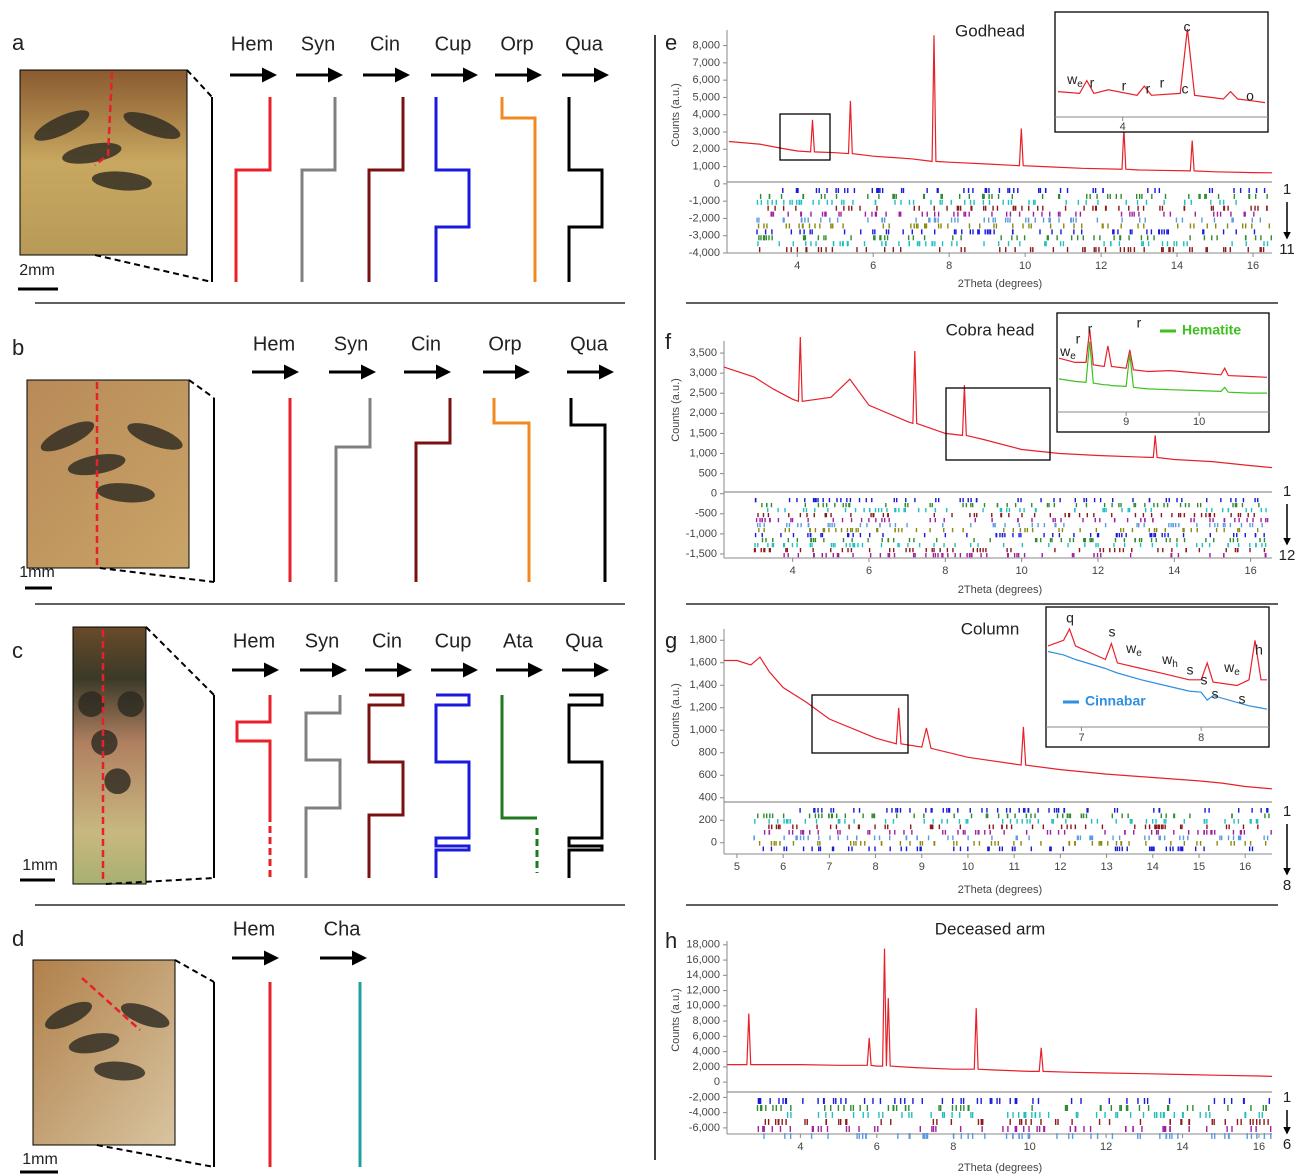 This screenshot has width=1297, height=1175. What do you see at coordinates (1175, 664) in the screenshot?
I see `peak-label-sub: h` at bounding box center [1175, 664].